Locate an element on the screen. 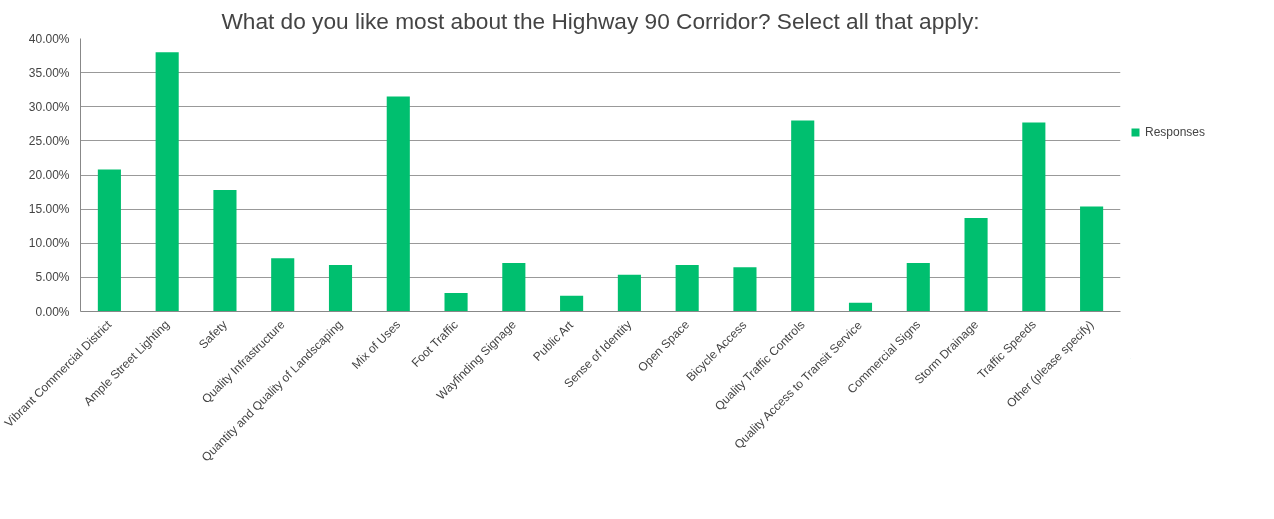 Image resolution: width=1274 pixels, height=519 pixels. y-tick-label: 35.00% is located at coordinates (49, 72).